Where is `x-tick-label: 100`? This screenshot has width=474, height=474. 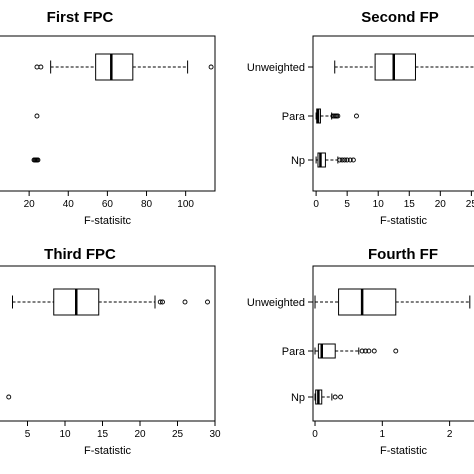 x-tick-label: 100 is located at coordinates (185, 204).